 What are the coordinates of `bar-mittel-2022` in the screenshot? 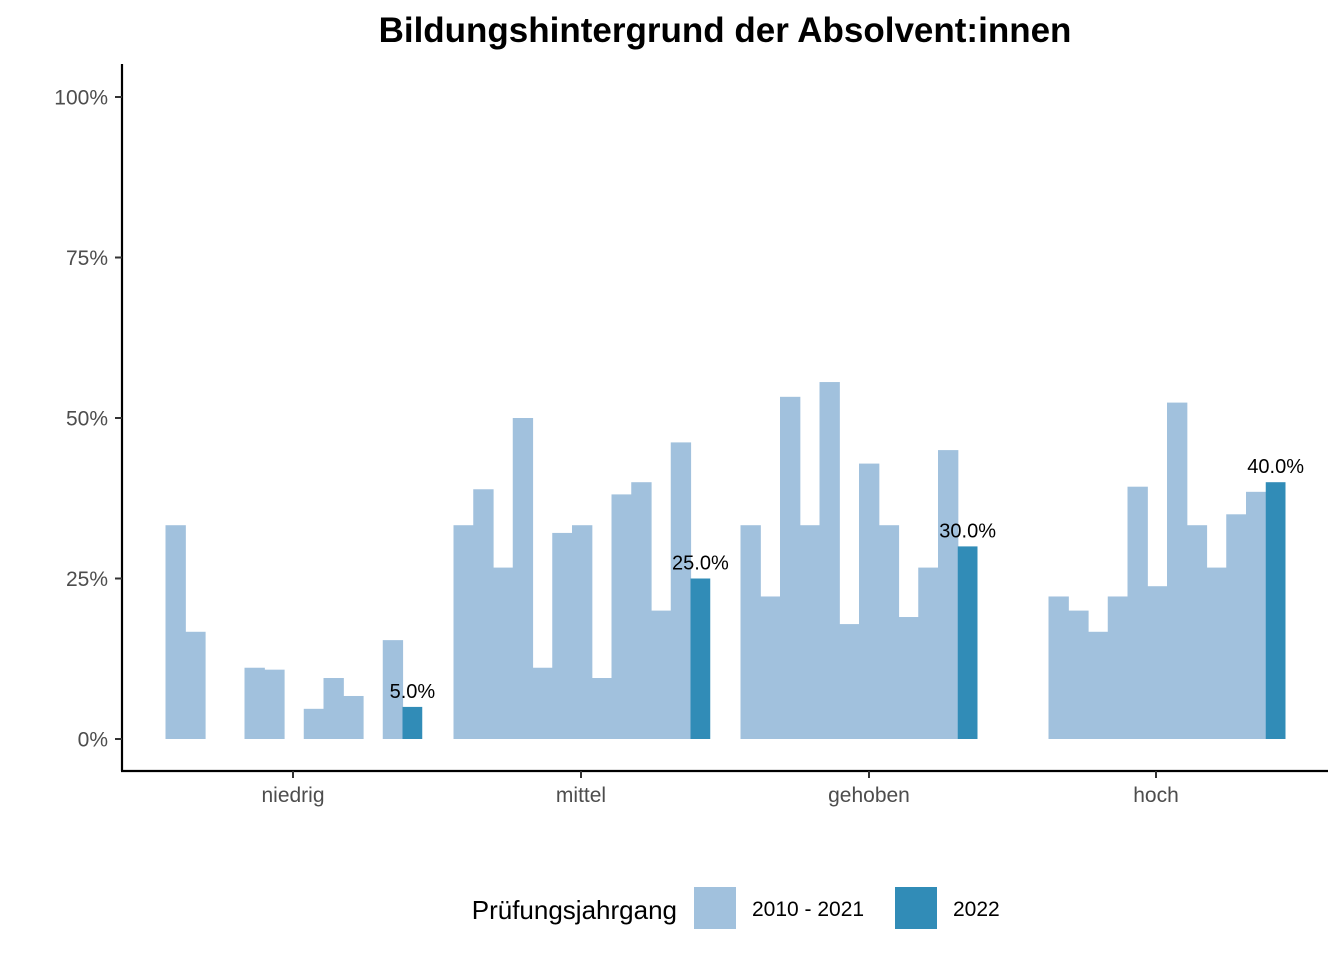 It's located at (700, 658).